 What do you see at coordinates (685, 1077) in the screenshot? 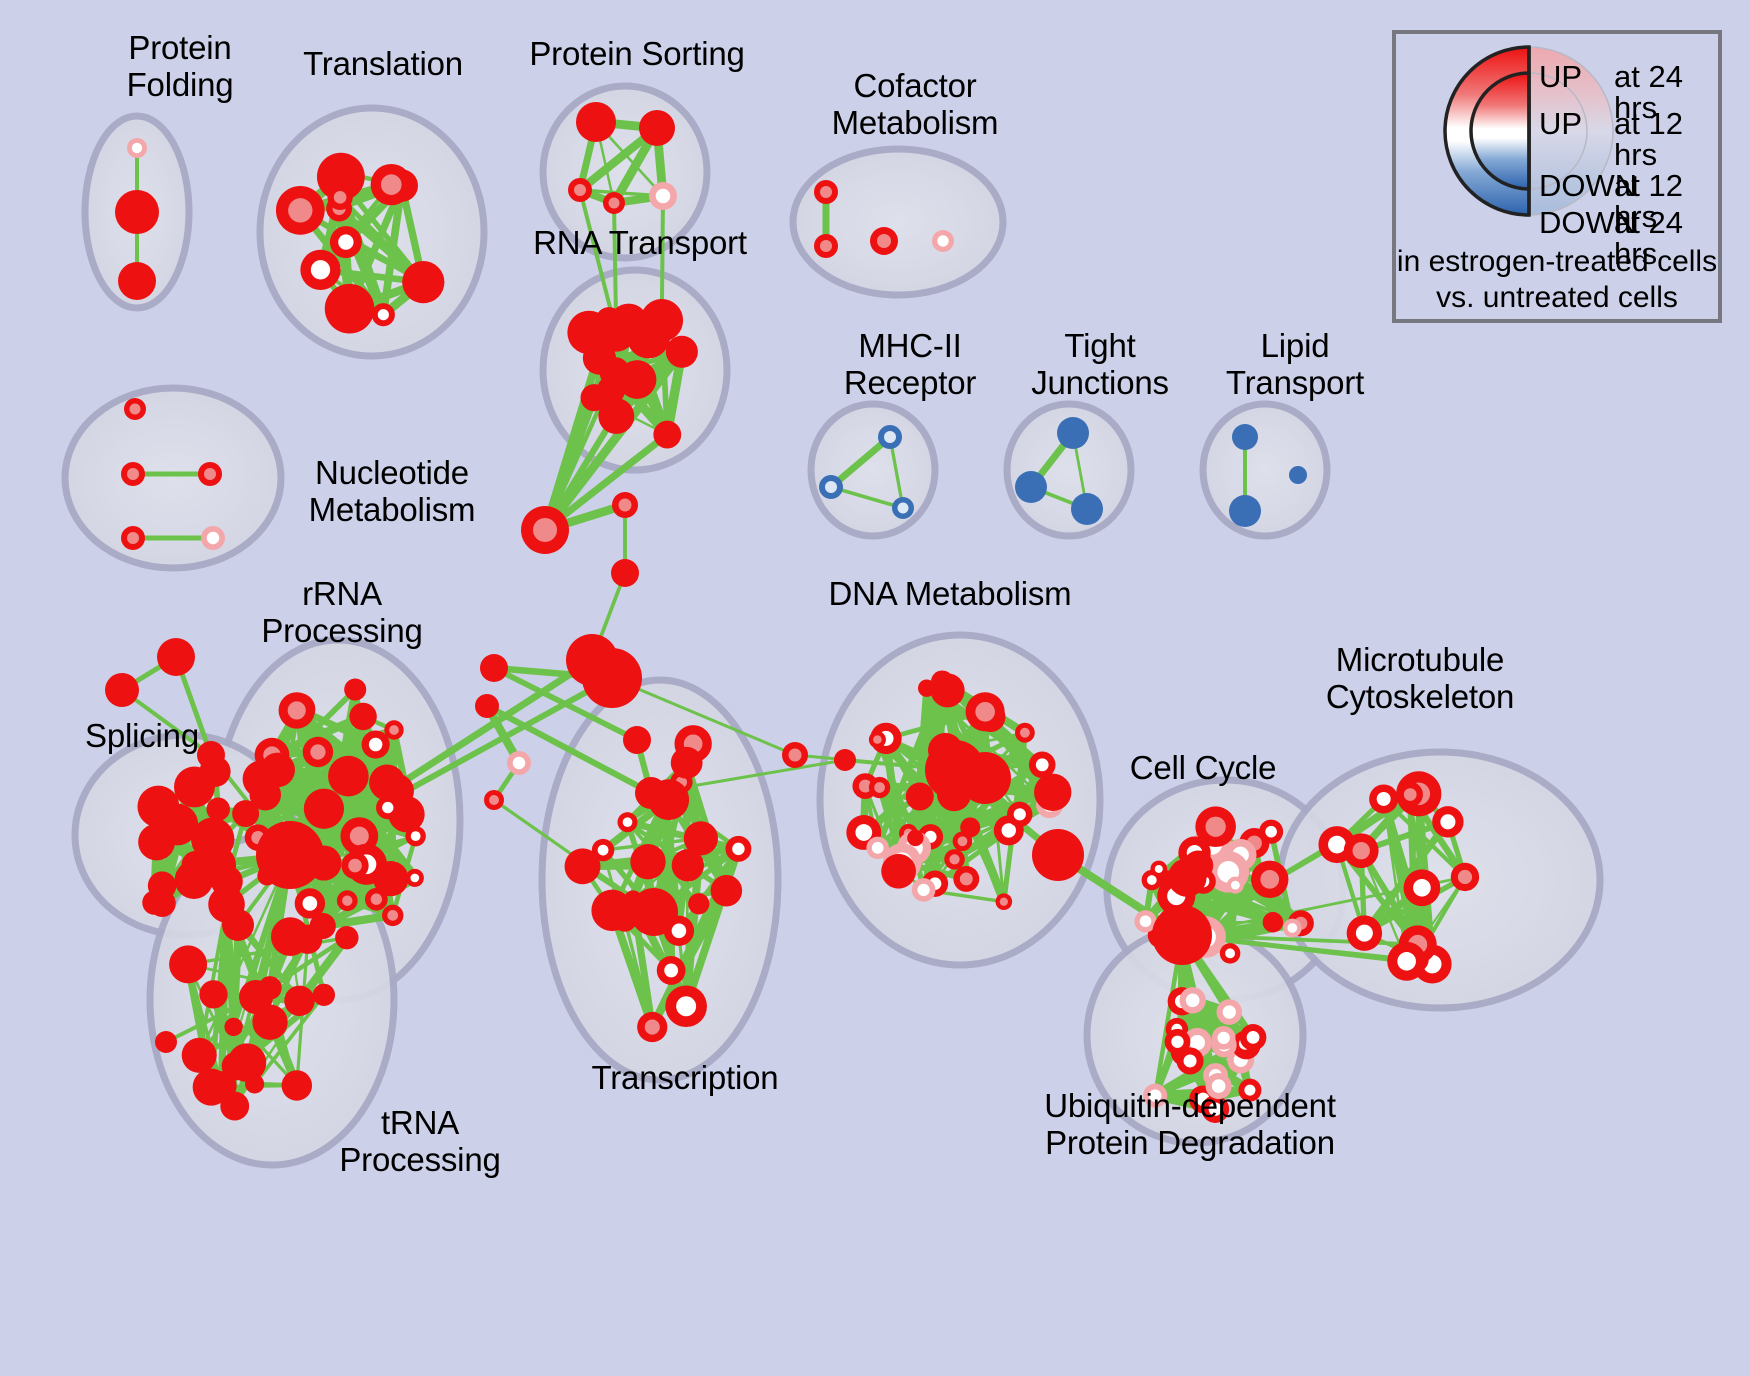
I see `cluster-label-transcription: Transcription` at bounding box center [685, 1077].